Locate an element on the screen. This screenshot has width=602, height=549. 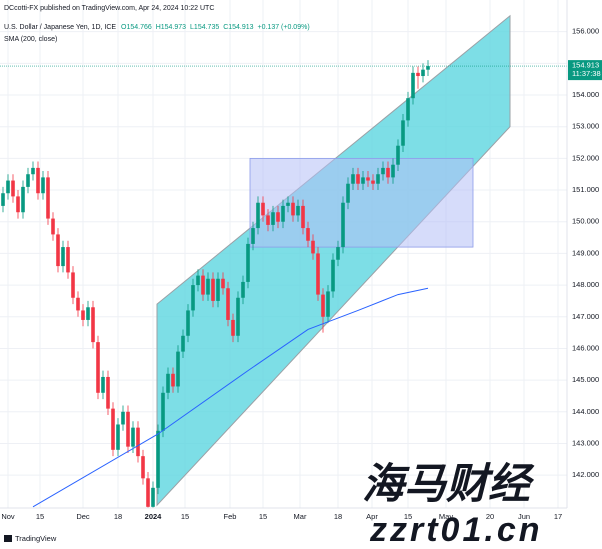
y-tick-label: 142.000 is located at coordinates (585, 474).